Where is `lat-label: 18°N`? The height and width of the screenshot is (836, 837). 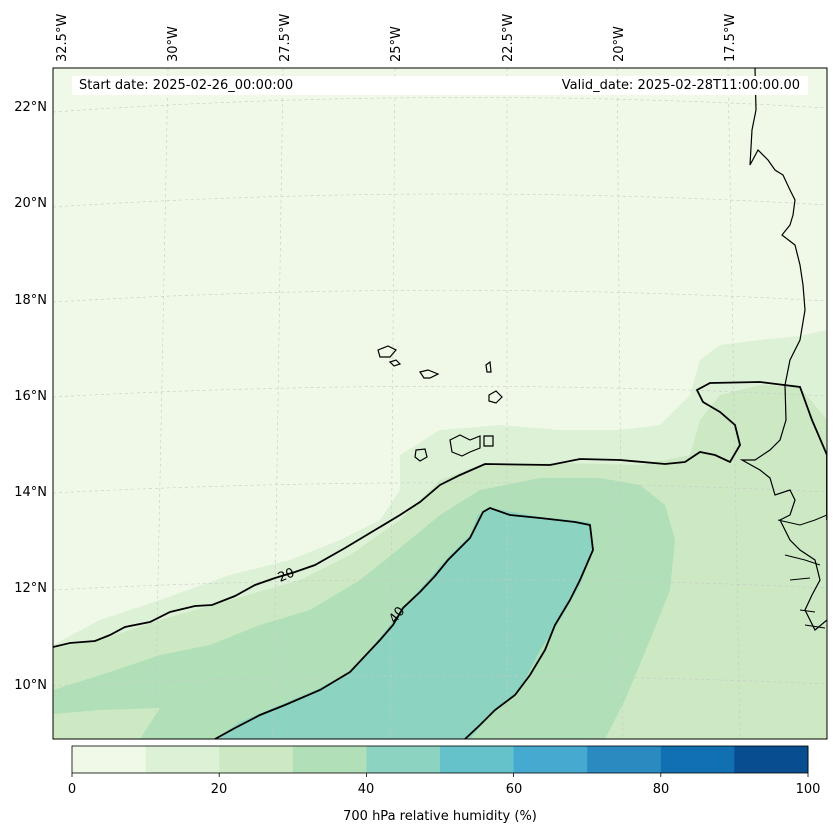 lat-label: 18°N is located at coordinates (30, 300).